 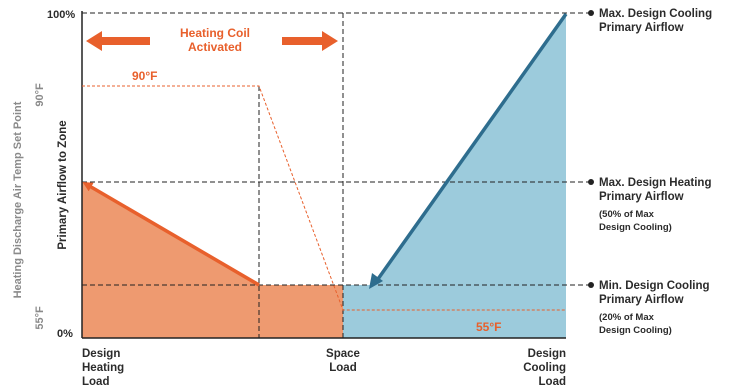 What do you see at coordinates (40, 95) in the screenshot?
I see `temp-hi-axis-label: 90°F` at bounding box center [40, 95].